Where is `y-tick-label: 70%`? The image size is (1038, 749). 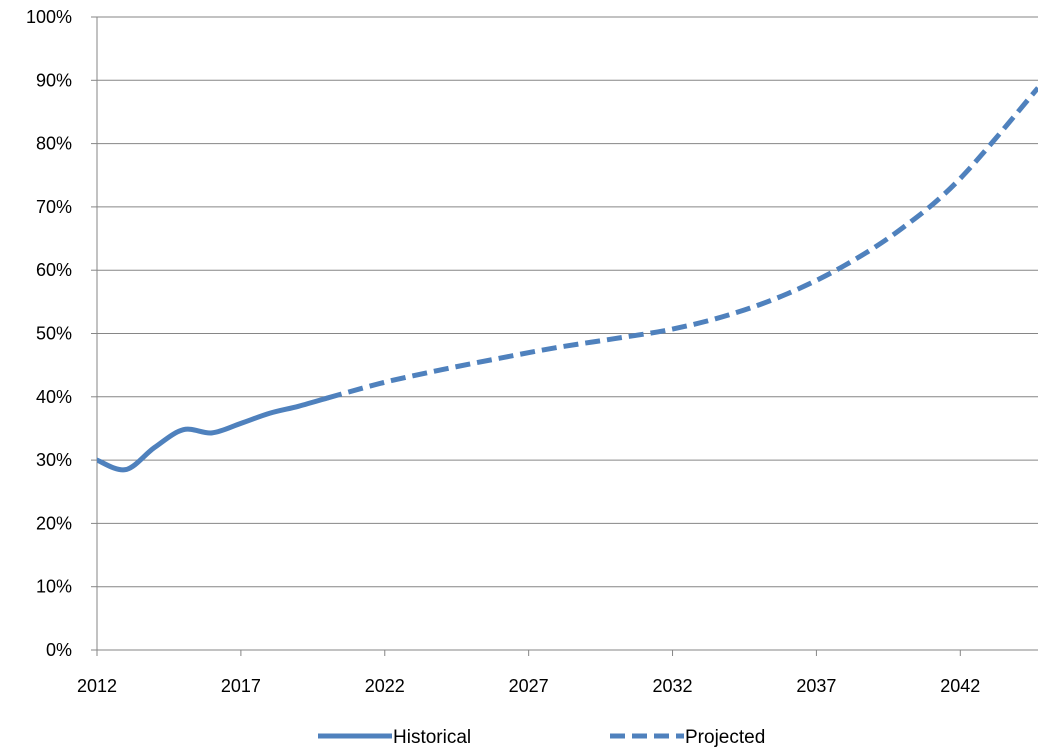 y-tick-label: 70% is located at coordinates (54, 207).